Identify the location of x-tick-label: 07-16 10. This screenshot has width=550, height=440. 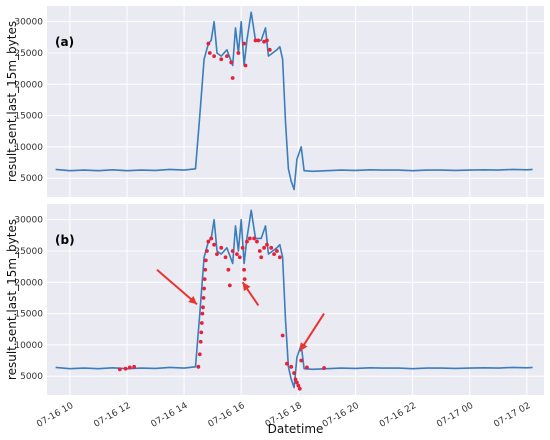
(55, 415).